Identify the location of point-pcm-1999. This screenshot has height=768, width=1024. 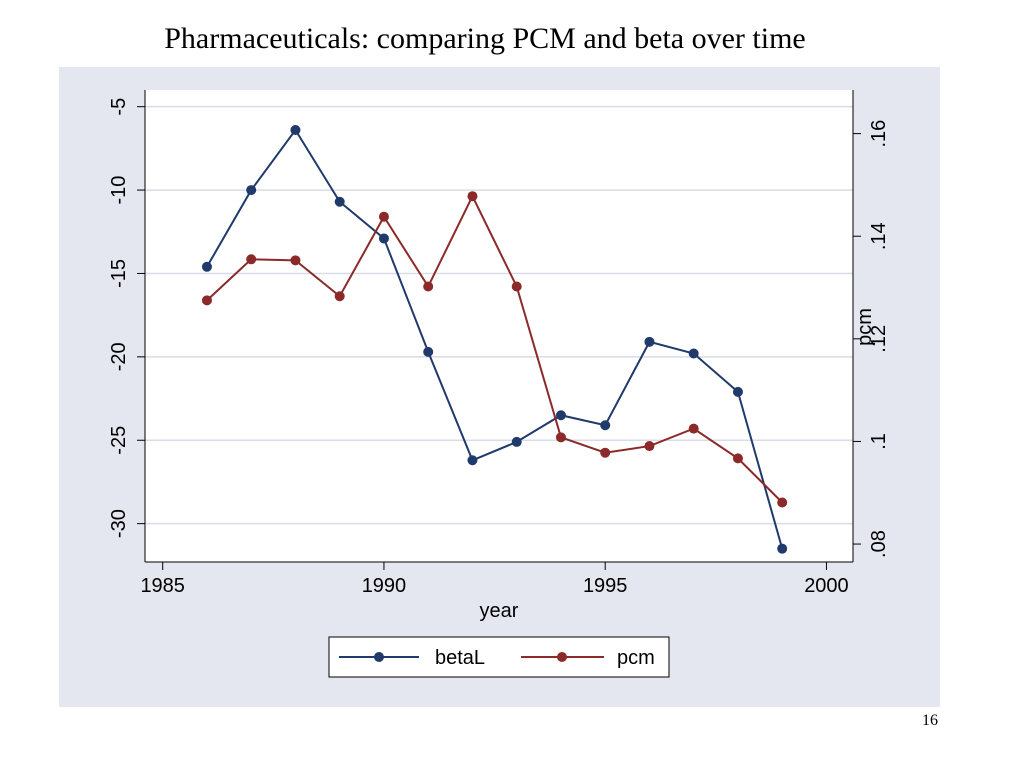
(782, 502).